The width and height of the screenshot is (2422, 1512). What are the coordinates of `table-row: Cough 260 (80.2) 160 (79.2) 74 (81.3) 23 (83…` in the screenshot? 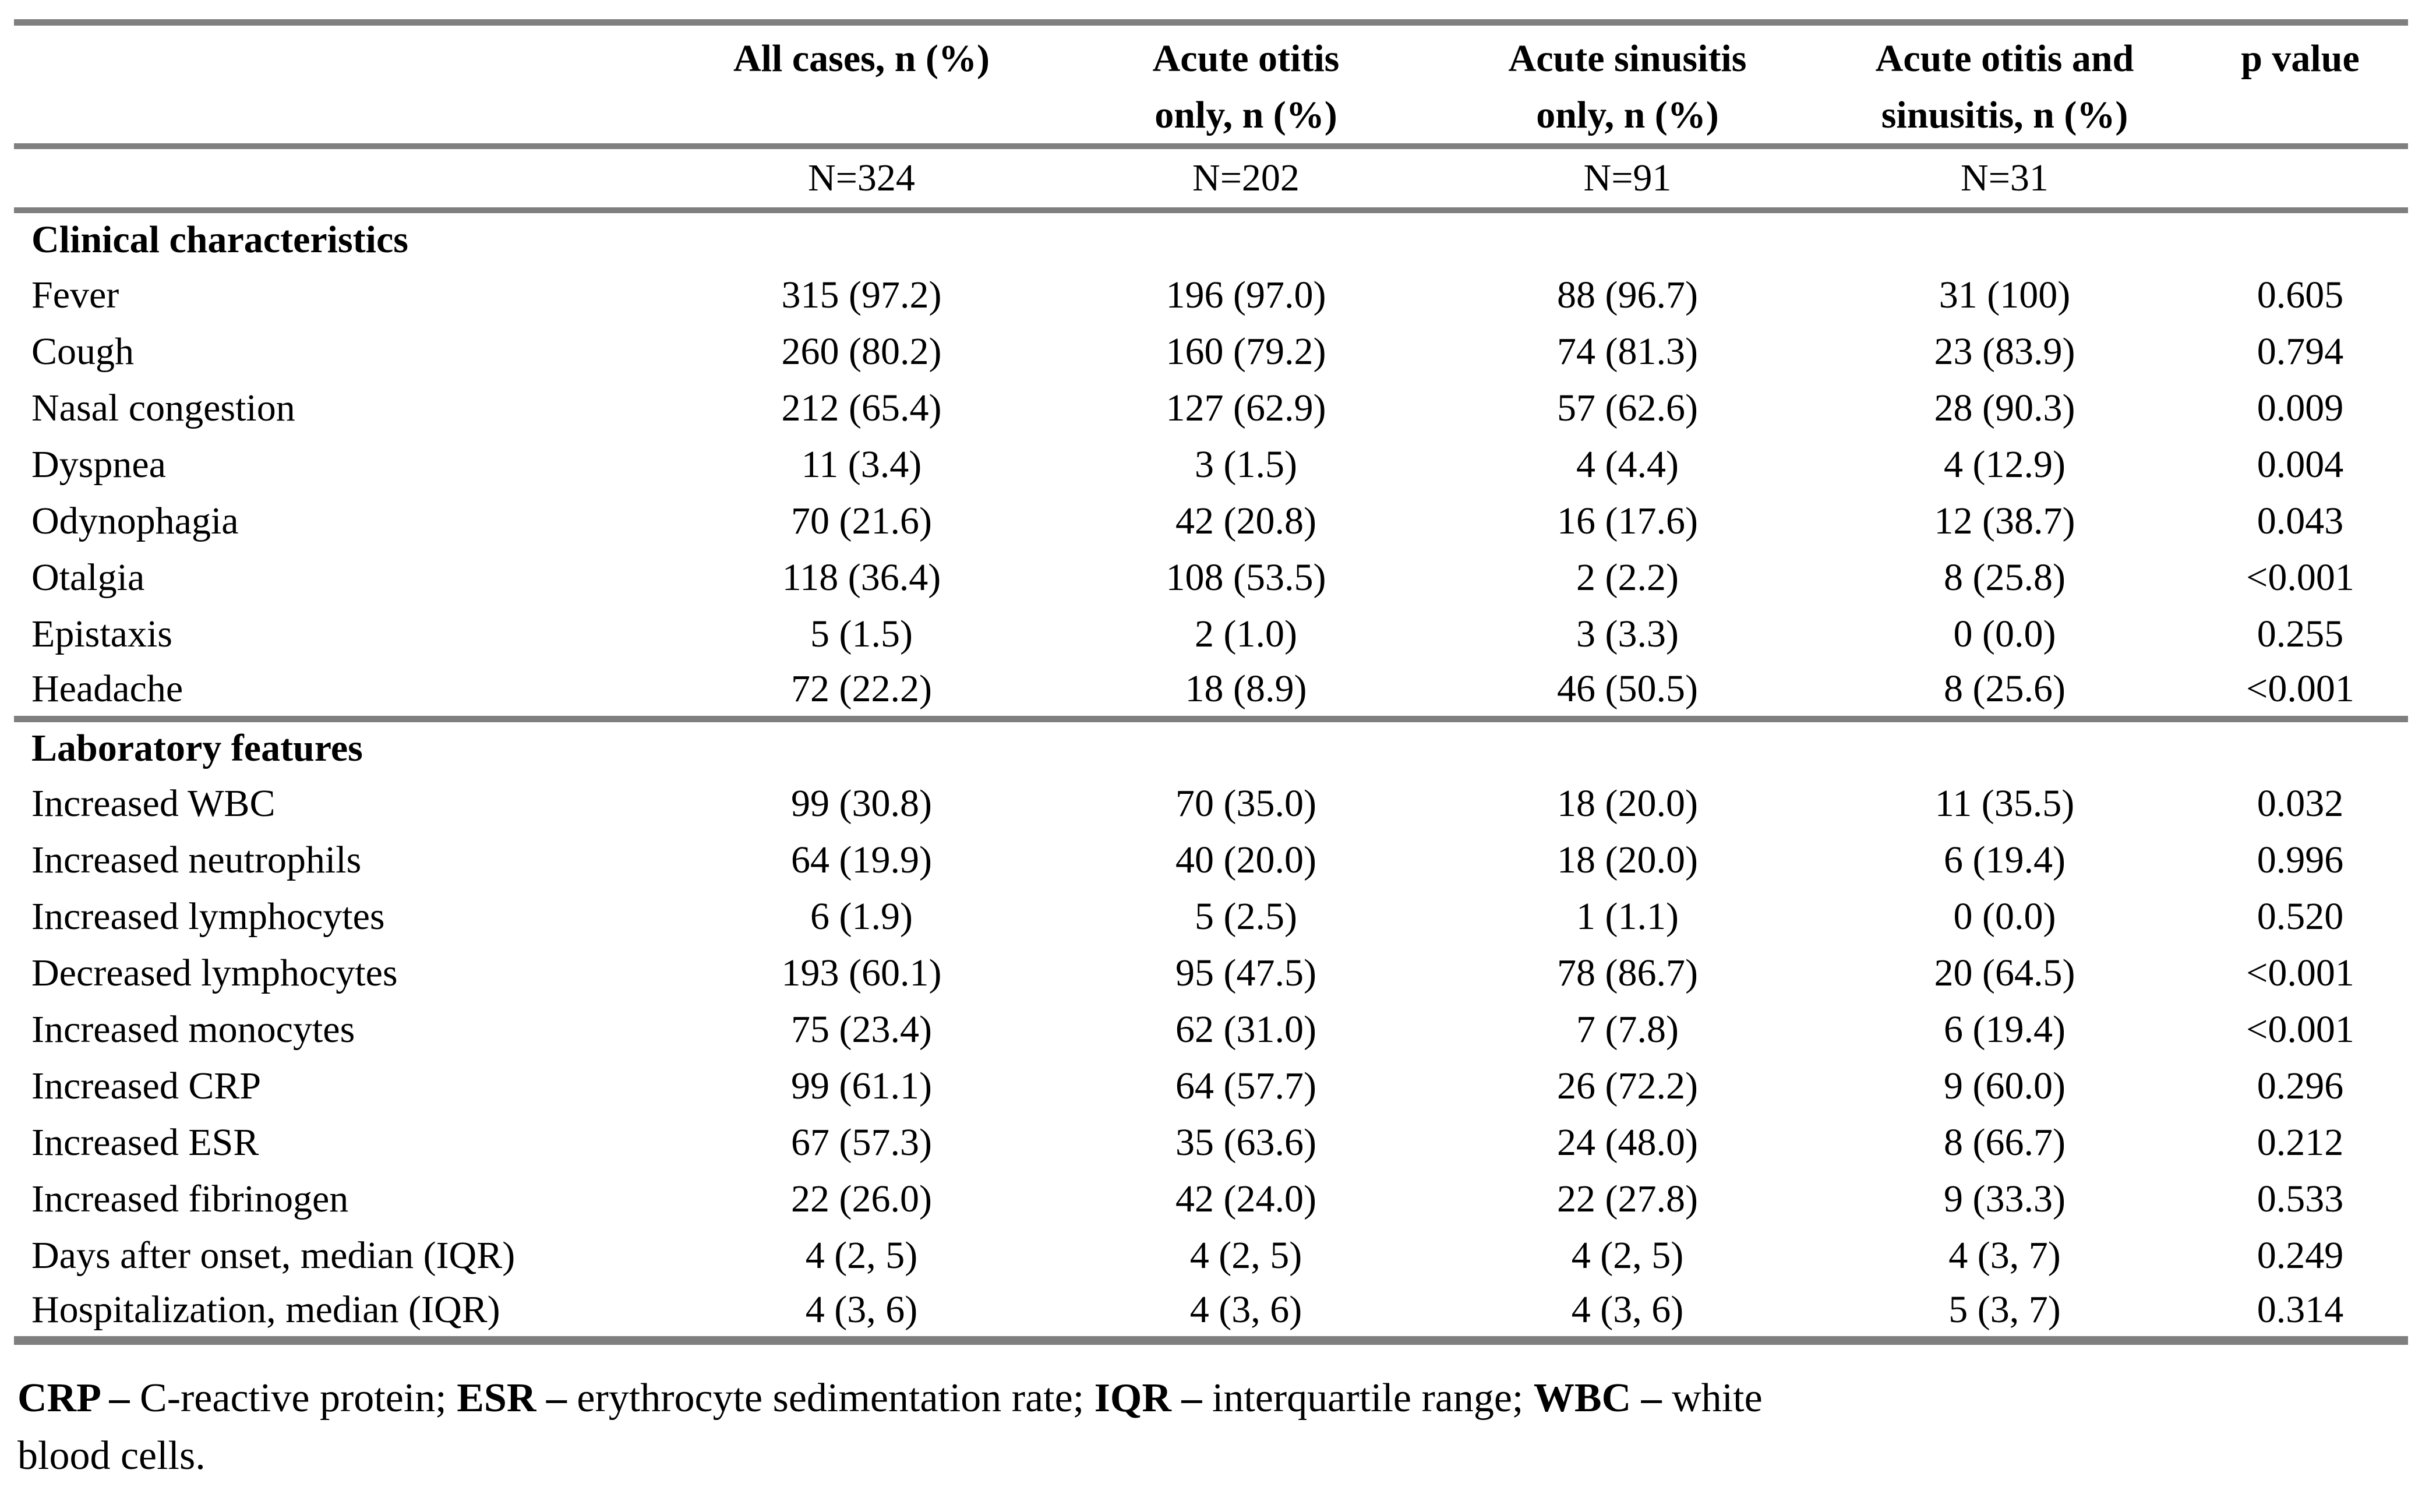 It's located at (1211, 351).